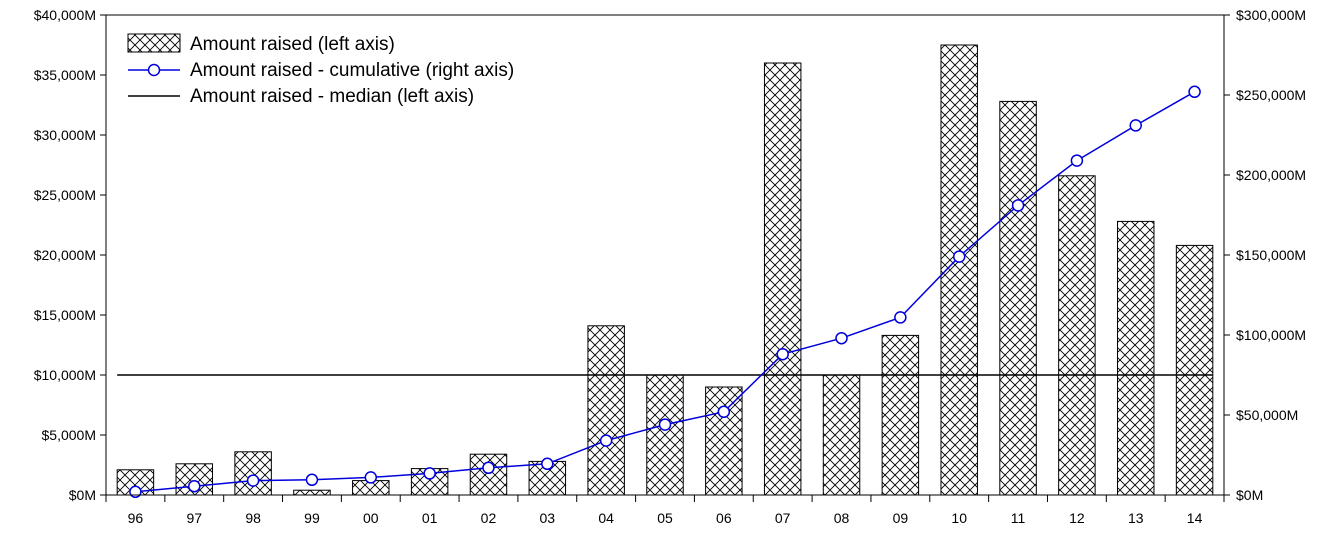 The width and height of the screenshot is (1344, 535). I want to click on x-tick-label: 98, so click(253, 518).